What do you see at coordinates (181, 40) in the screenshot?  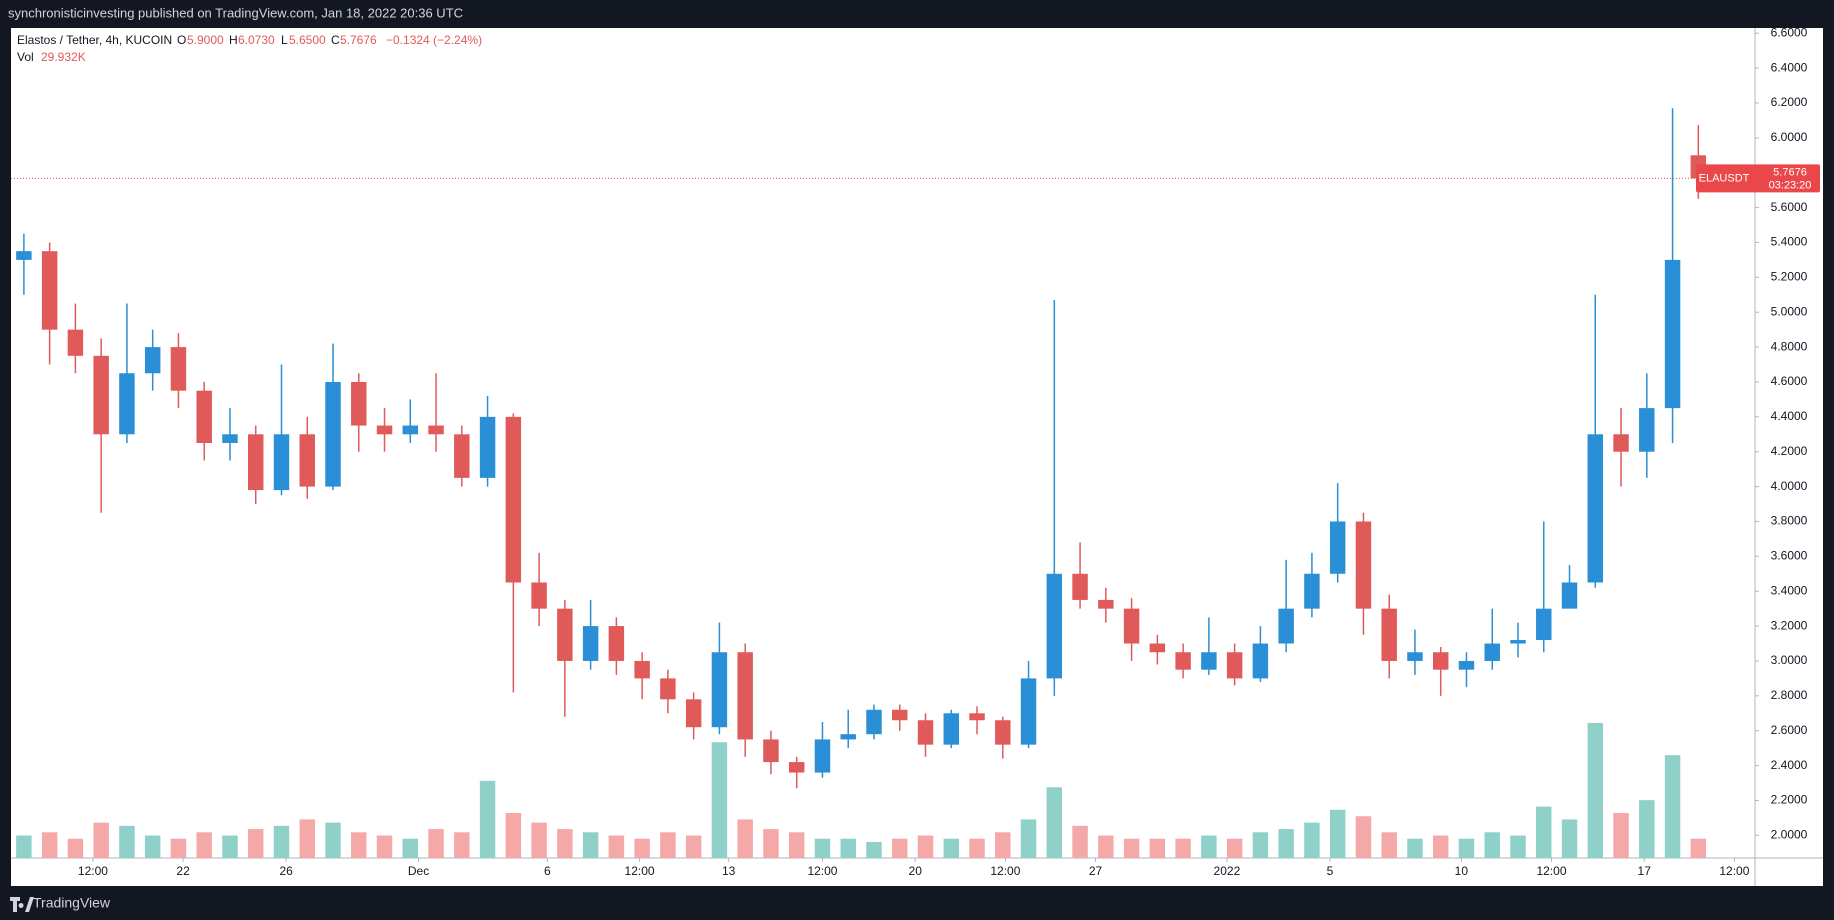 I see `open-label: O` at bounding box center [181, 40].